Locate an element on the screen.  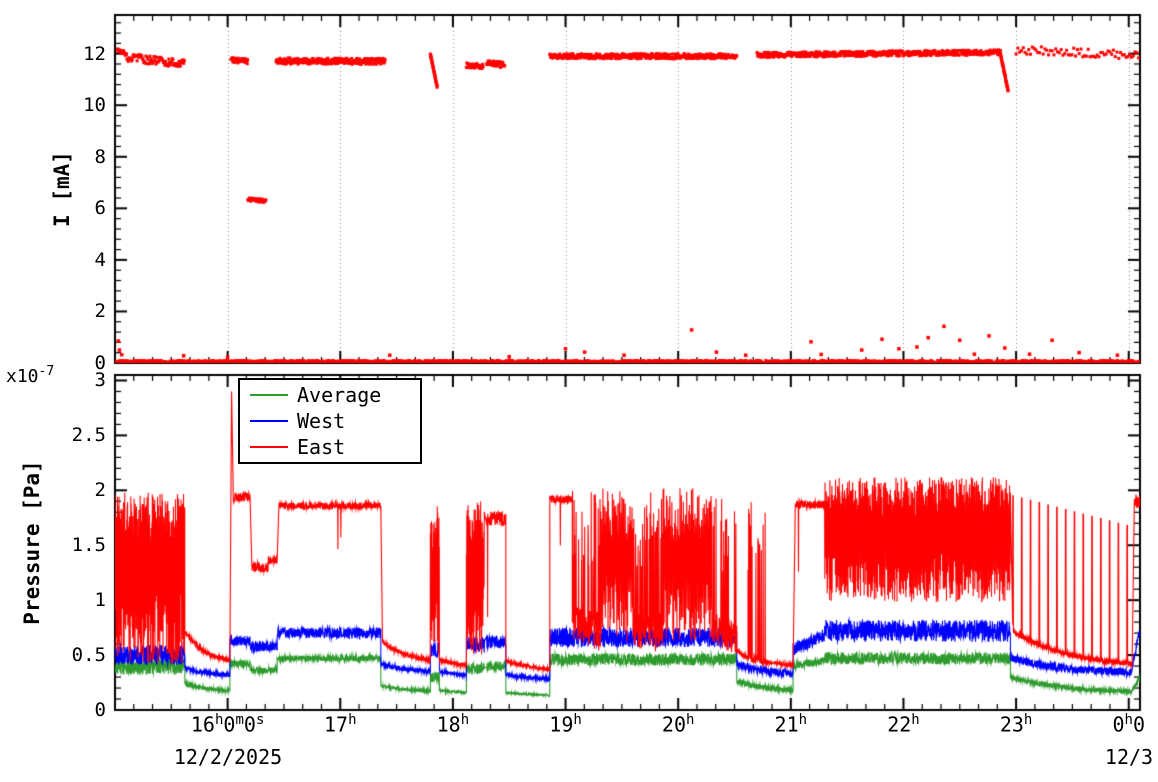
legend-label: East is located at coordinates (321, 447).